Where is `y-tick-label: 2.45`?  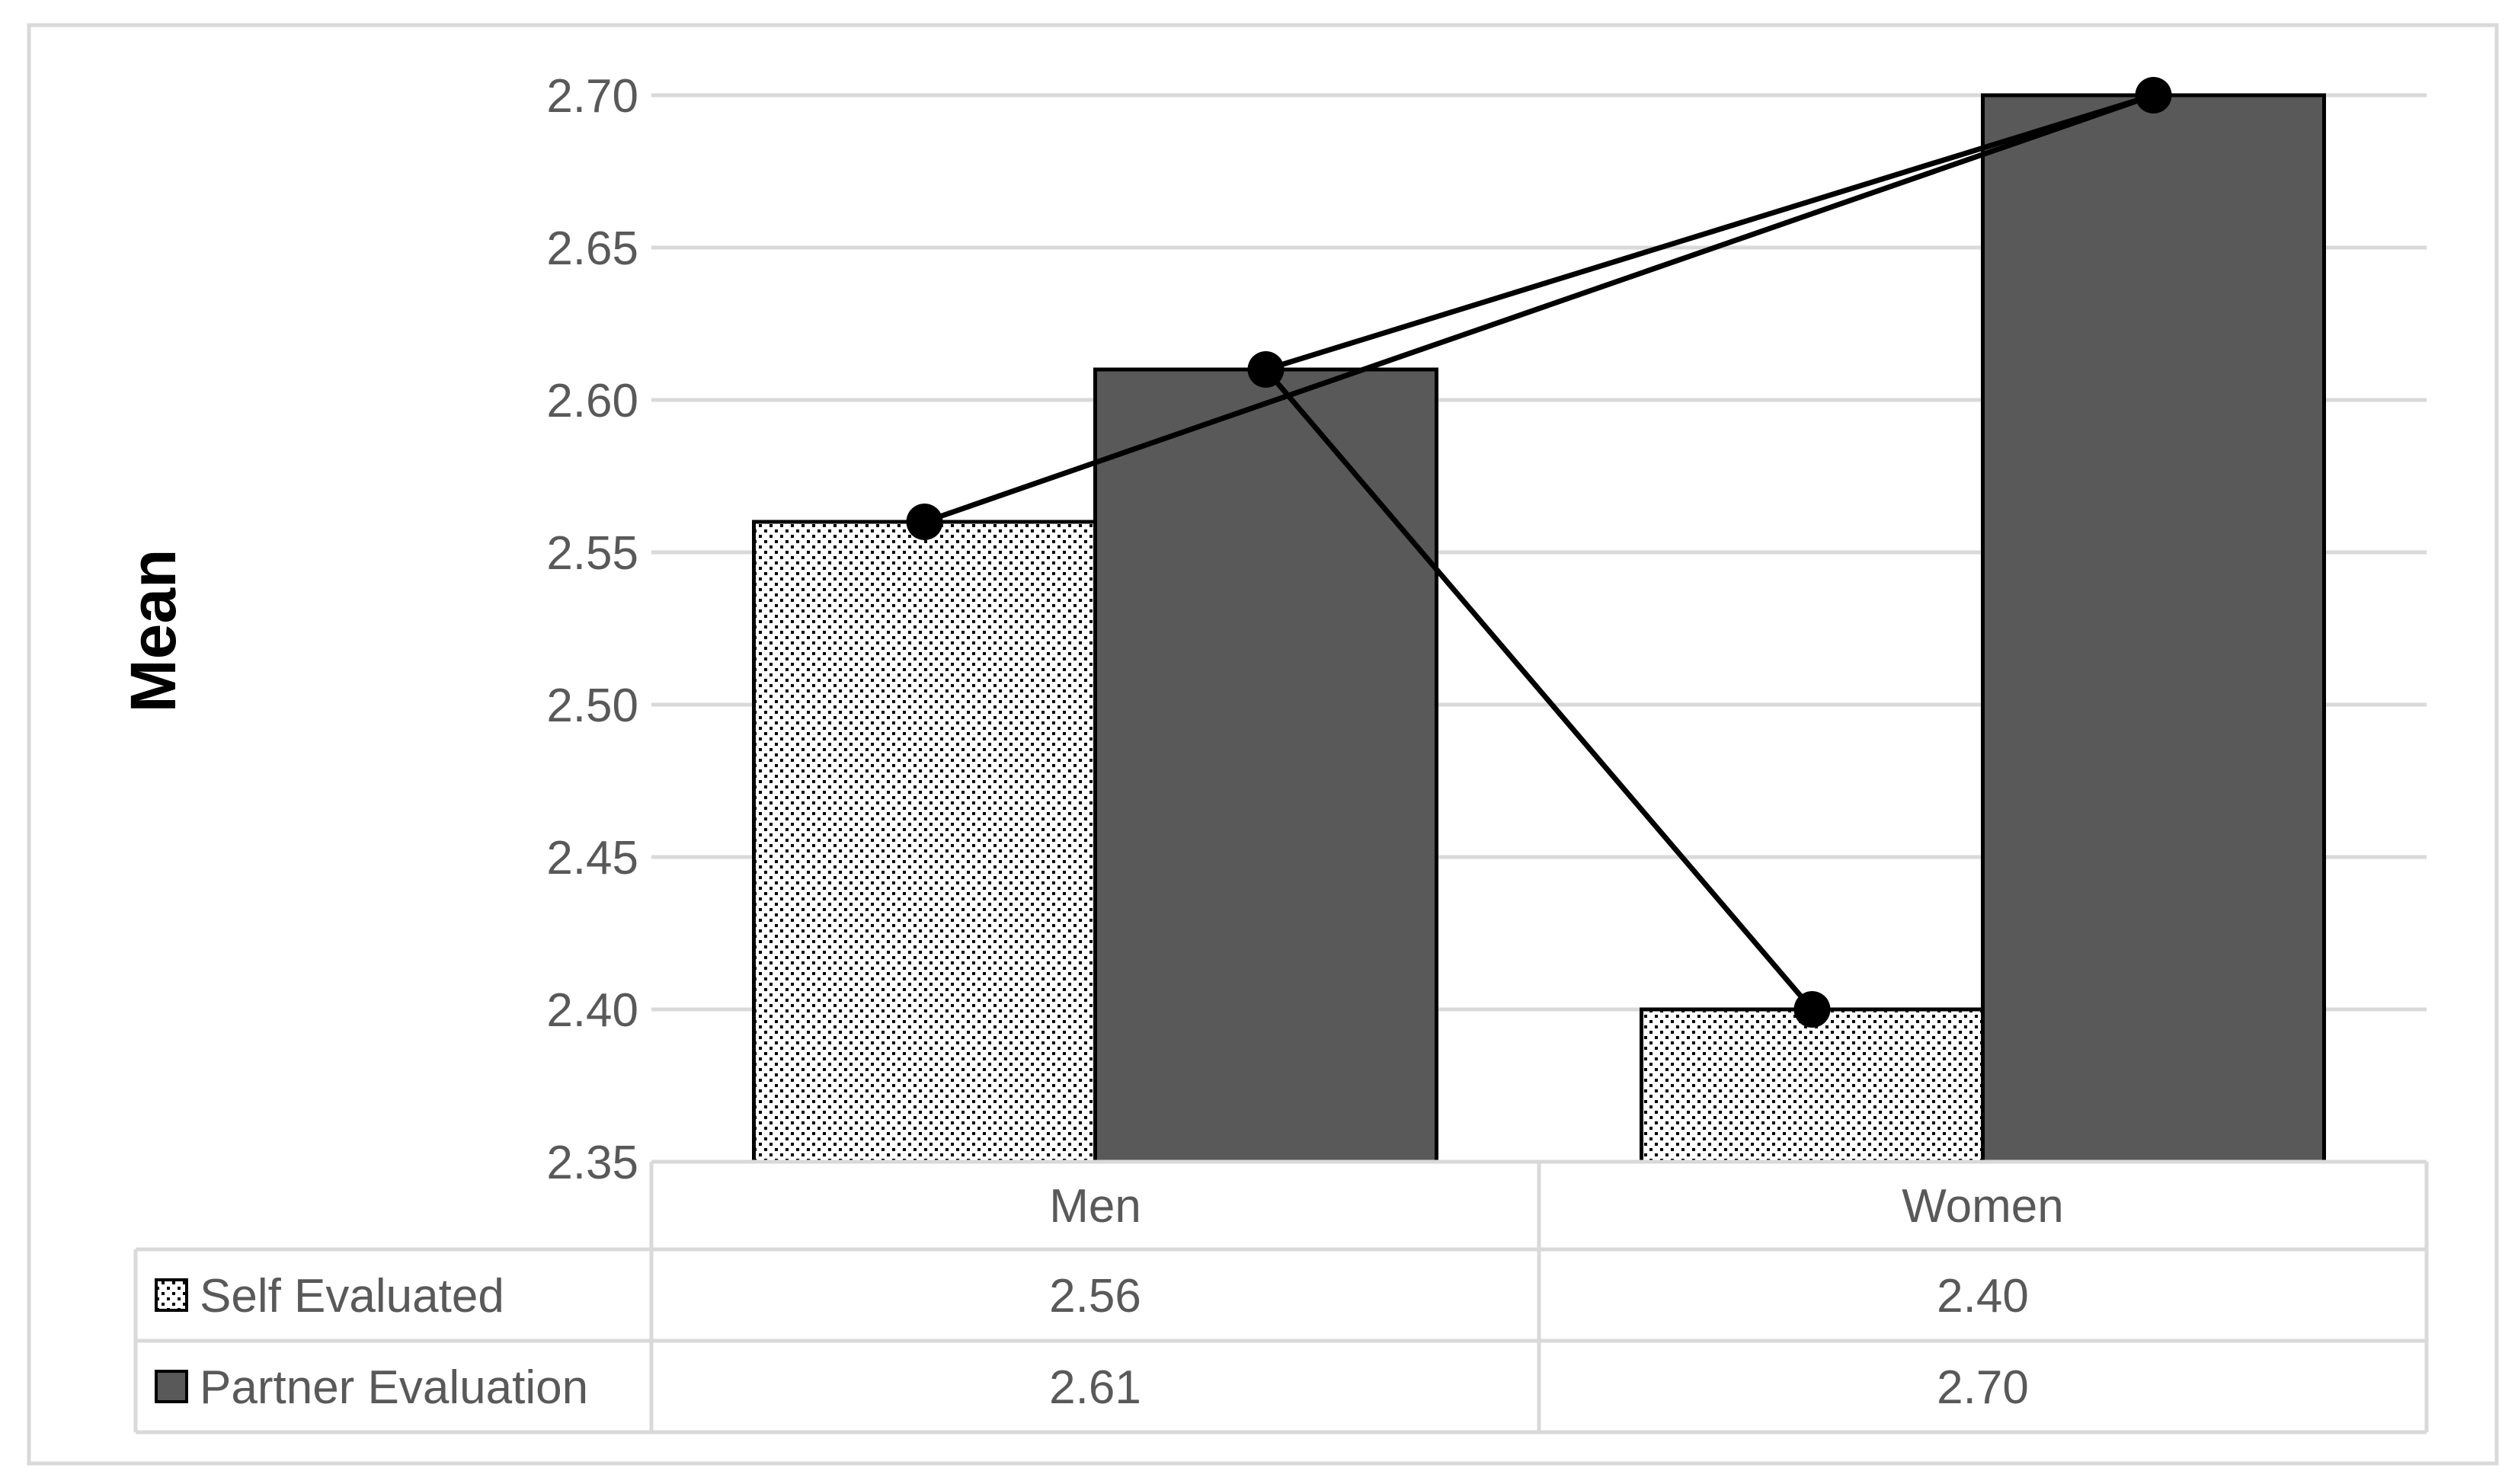
y-tick-label: 2.45 is located at coordinates (592, 858).